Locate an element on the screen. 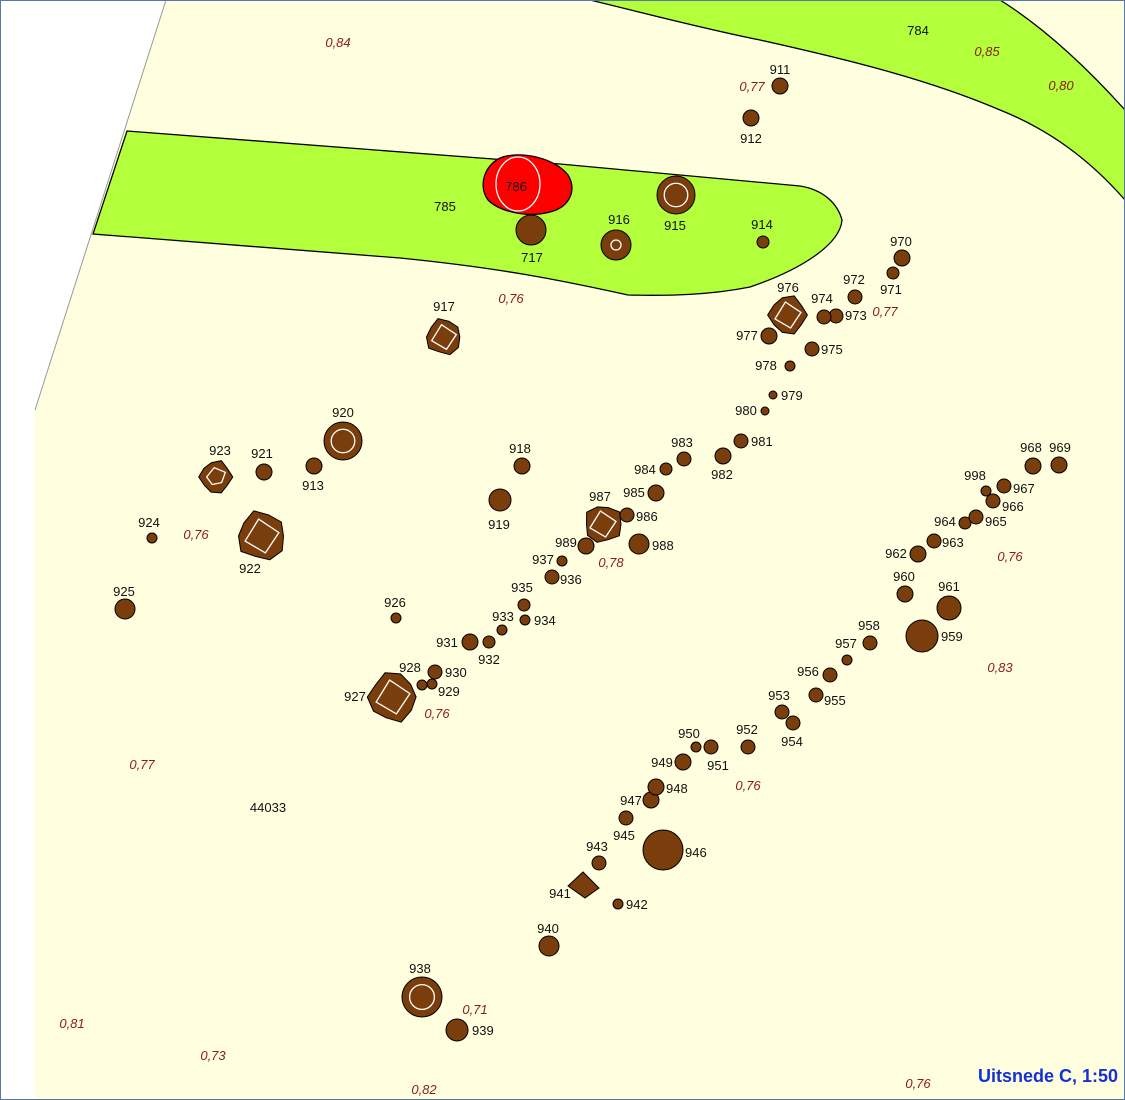 This screenshot has width=1125, height=1100. feature-label-968: 968 is located at coordinates (1031, 447).